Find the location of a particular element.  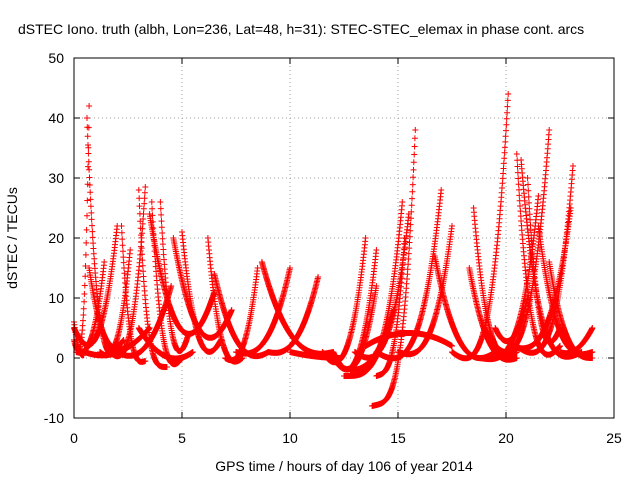

y-tick-label: 50 is located at coordinates (56, 58).